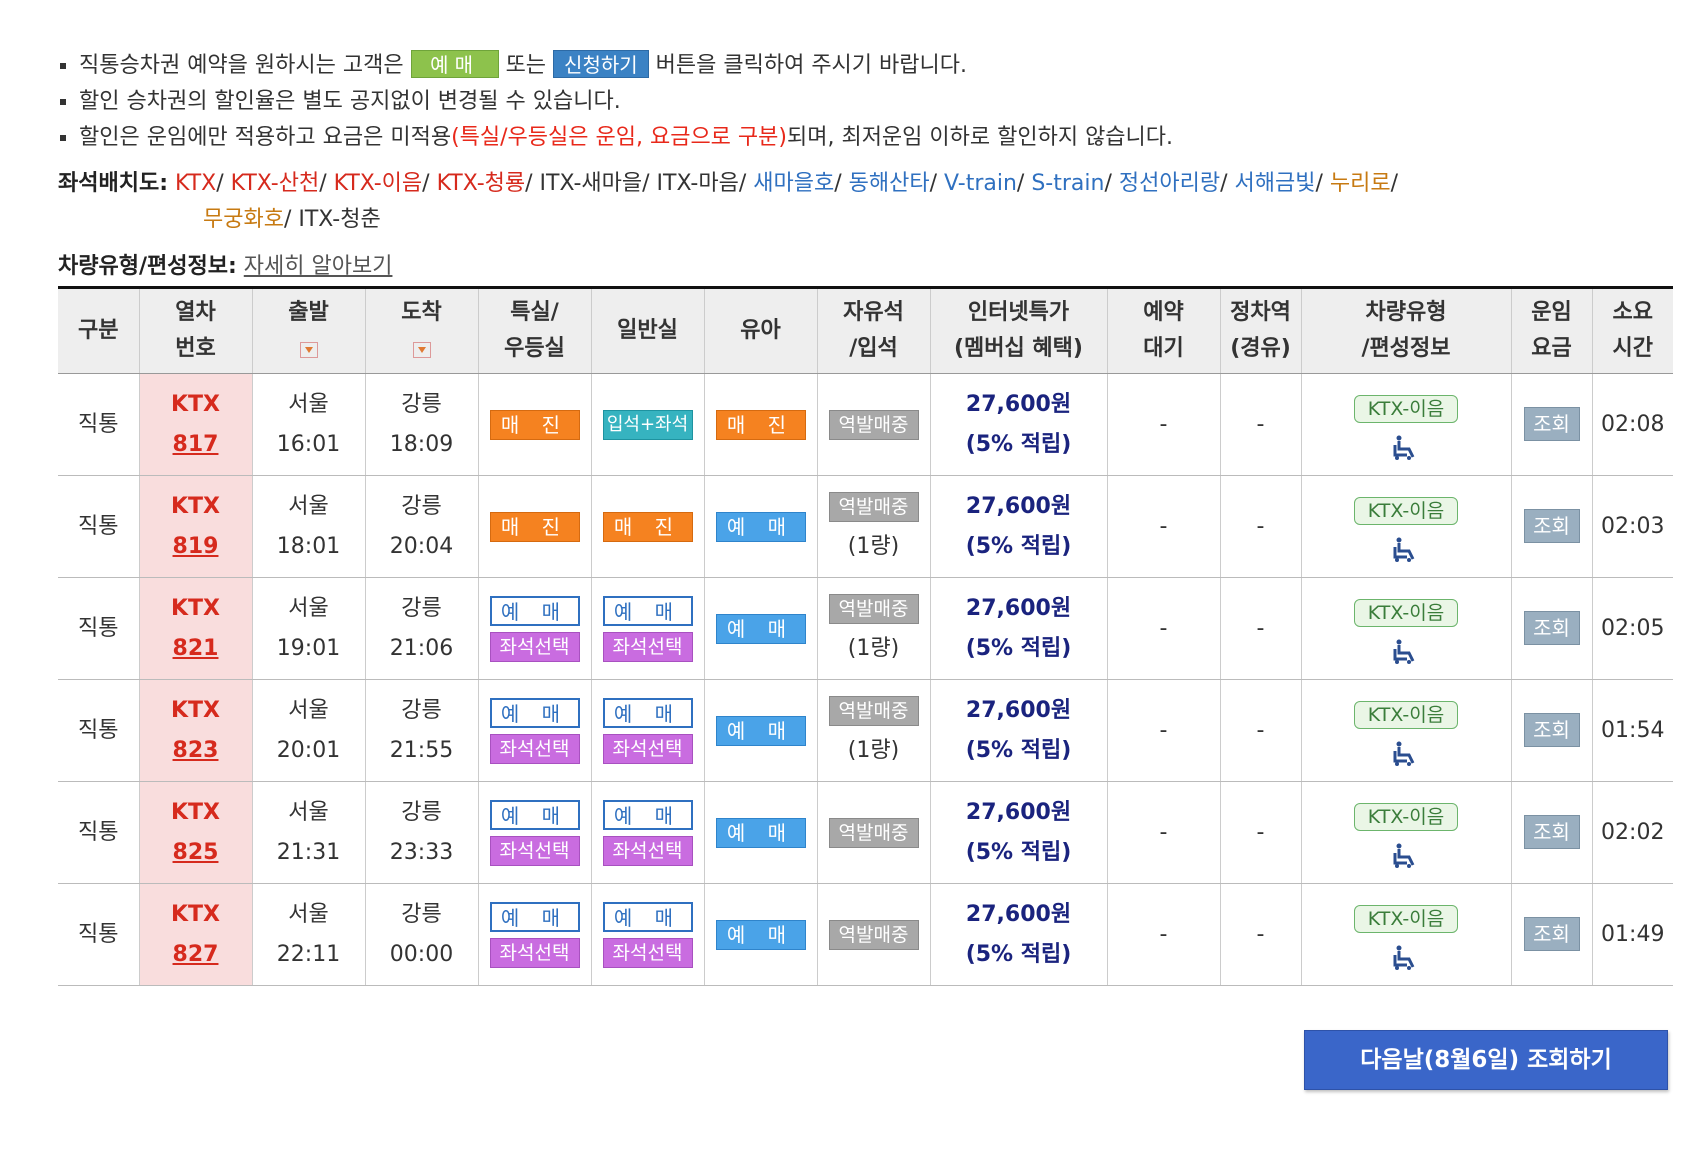 The image size is (1706, 1174). Describe the element at coordinates (1169, 183) in the screenshot. I see `seat-map-link-jeongseon-arirang: 정선아리랑` at that location.